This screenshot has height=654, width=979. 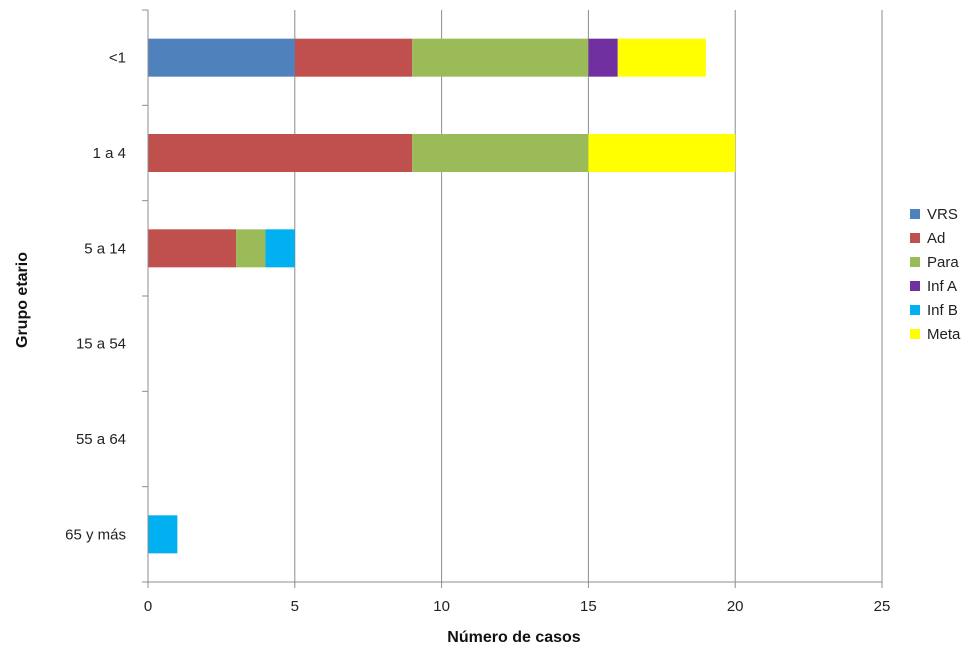 What do you see at coordinates (942, 310) in the screenshot?
I see `legend-label-4: Inf B` at bounding box center [942, 310].